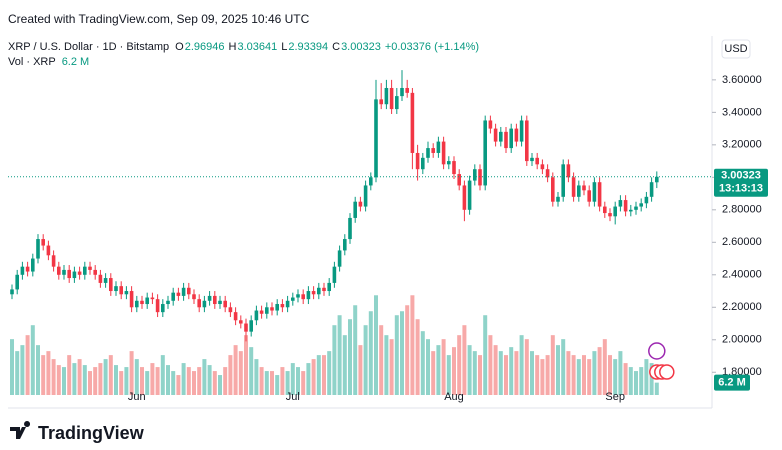 This screenshot has height=450, width=782. Describe the element at coordinates (308, 47) in the screenshot. I see `ohlc-value: 2.93394` at that location.